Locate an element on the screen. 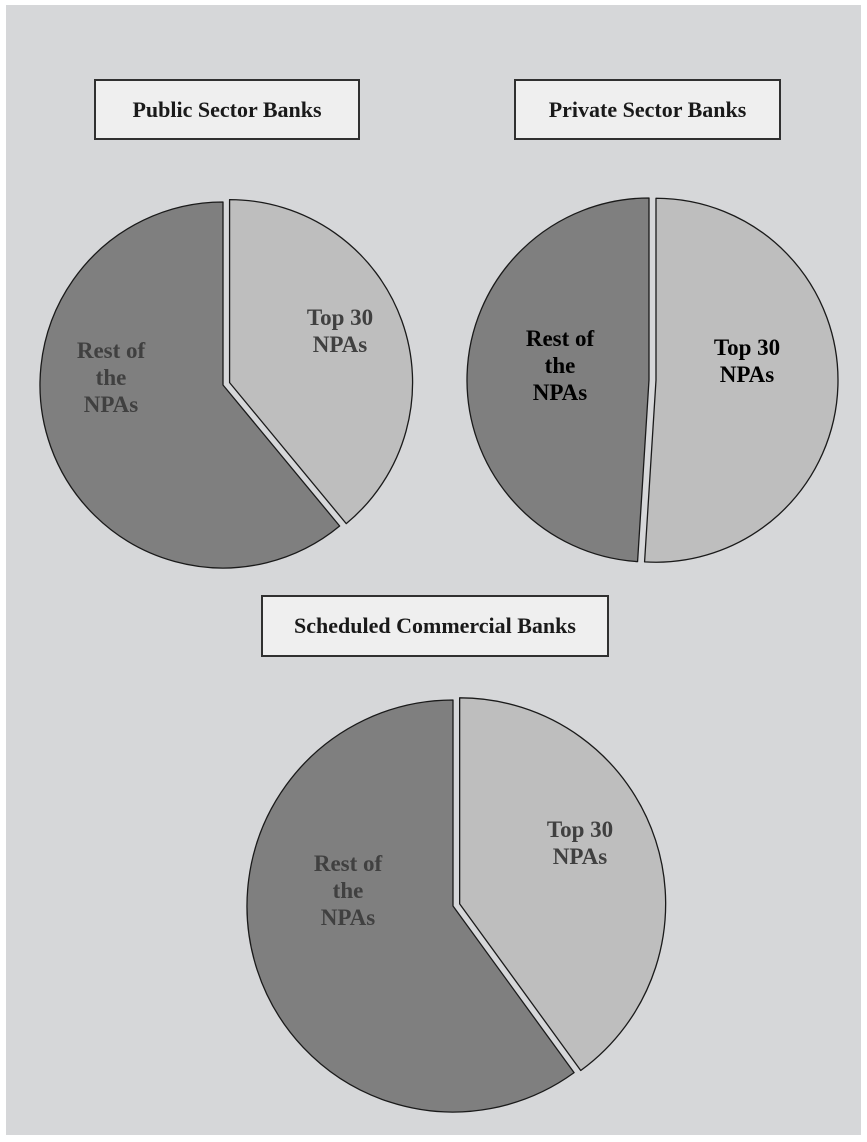  private-sector-title: Private Sector Banks is located at coordinates (647, 109).